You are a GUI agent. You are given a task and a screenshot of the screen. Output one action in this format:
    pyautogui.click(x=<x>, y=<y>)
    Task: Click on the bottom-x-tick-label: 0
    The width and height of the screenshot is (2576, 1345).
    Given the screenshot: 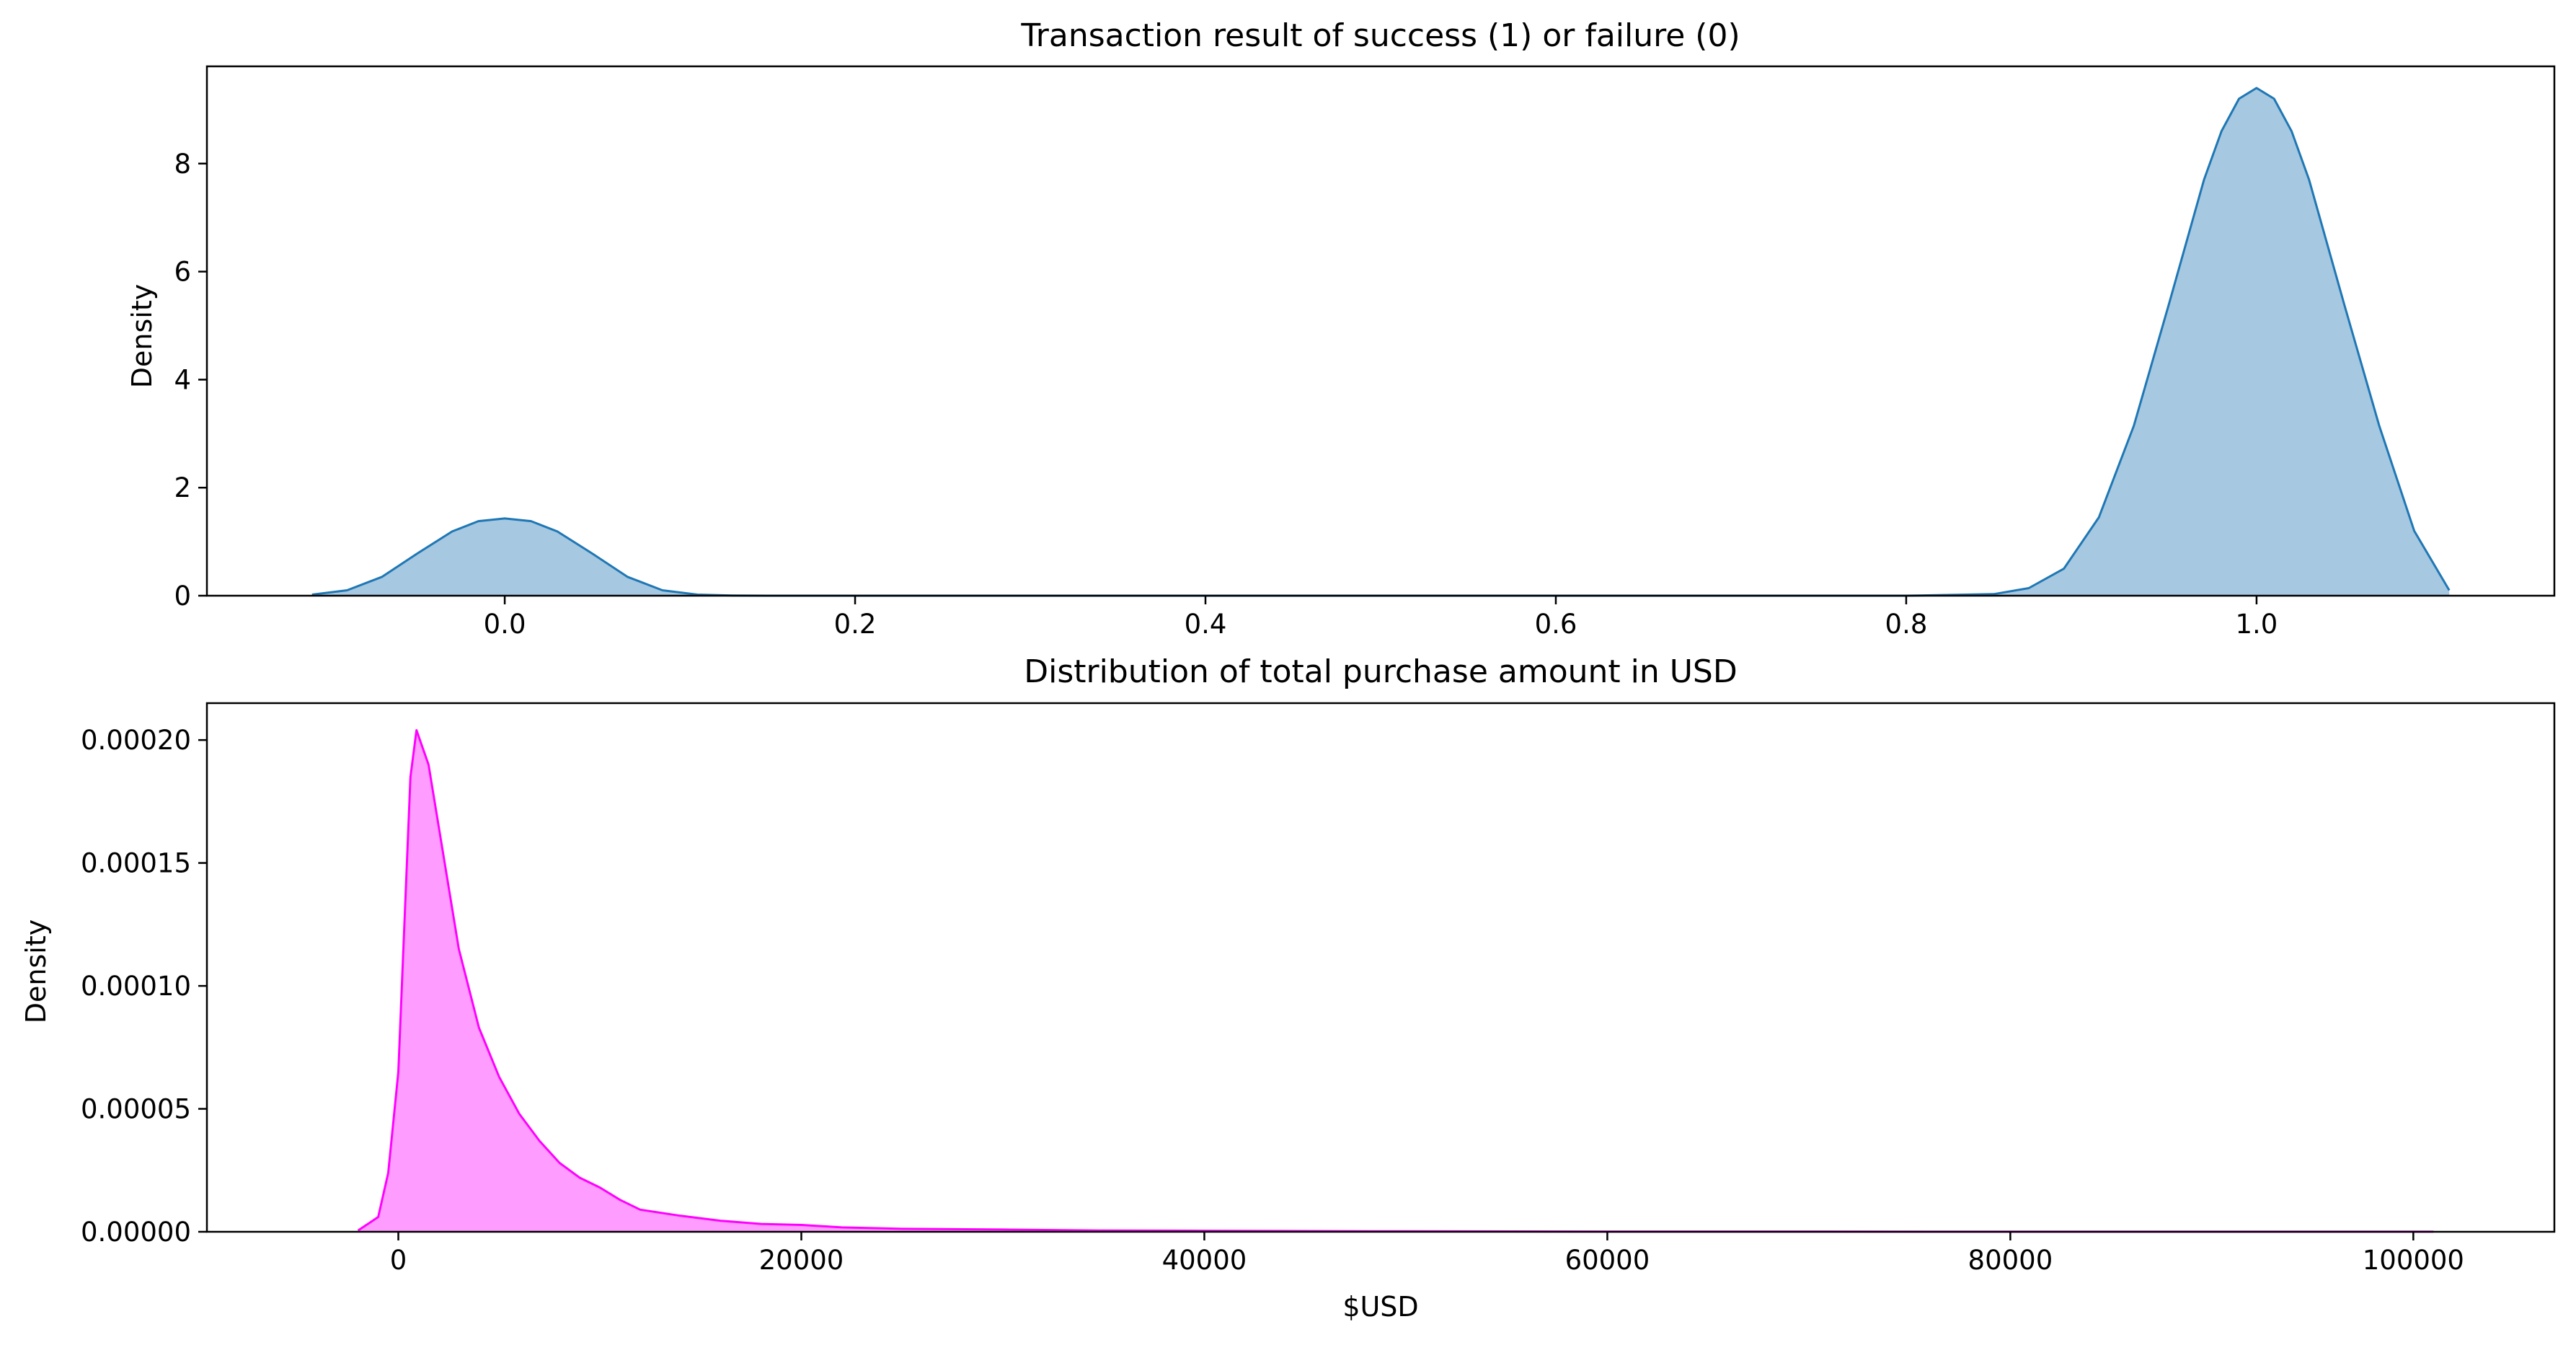 What is the action you would take?
    pyautogui.click(x=398, y=1260)
    